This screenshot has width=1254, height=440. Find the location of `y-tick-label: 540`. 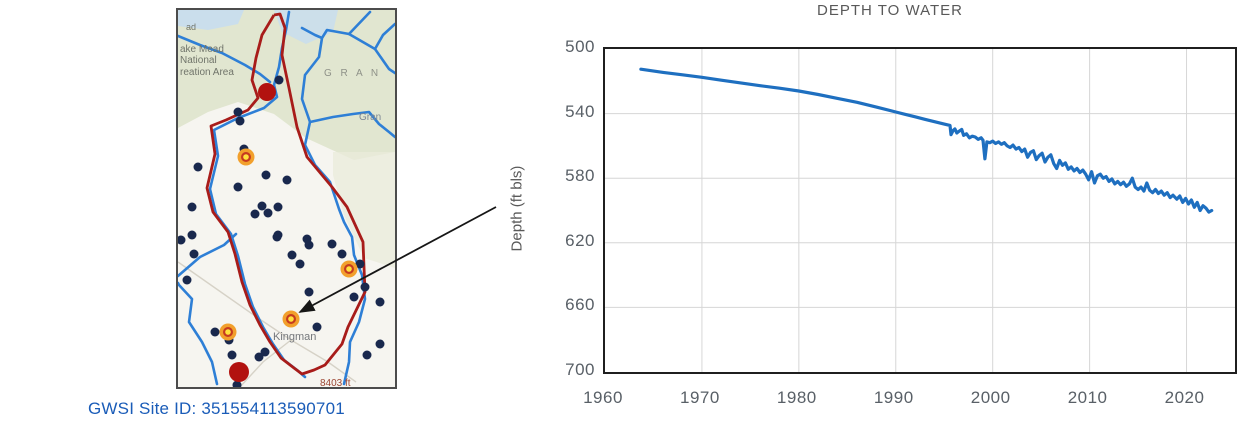

y-tick-label: 540 is located at coordinates (580, 111).